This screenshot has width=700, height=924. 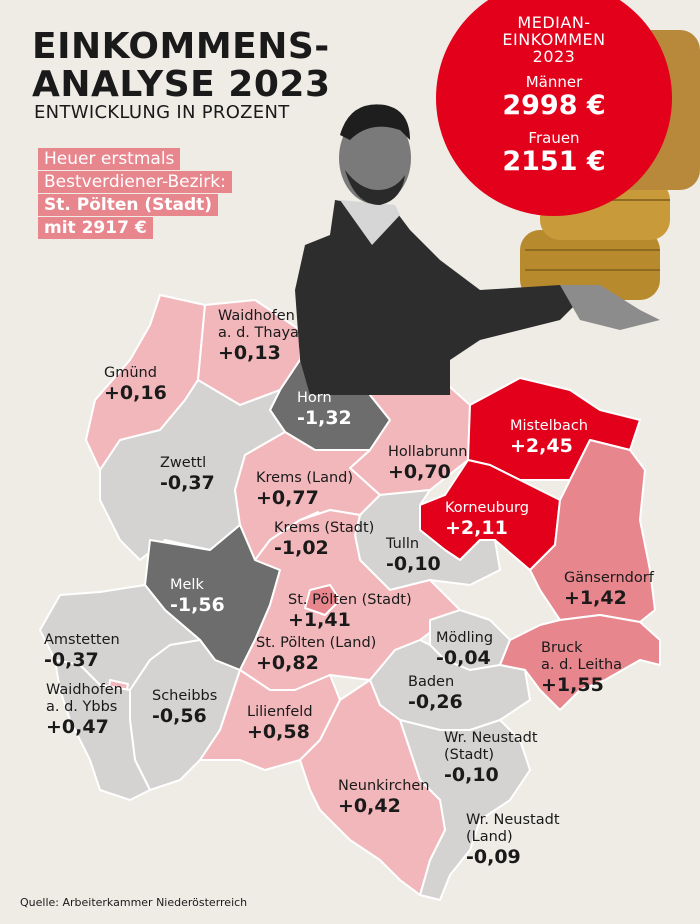 I want to click on label-mistelbach: Mistelbach +2,45, so click(x=549, y=437).